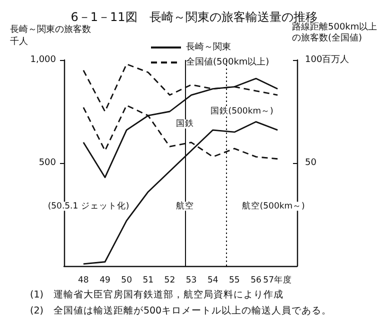 This screenshot has width=388, height=332. Describe the element at coordinates (191, 281) in the screenshot. I see `x-tick-label: 53` at that location.